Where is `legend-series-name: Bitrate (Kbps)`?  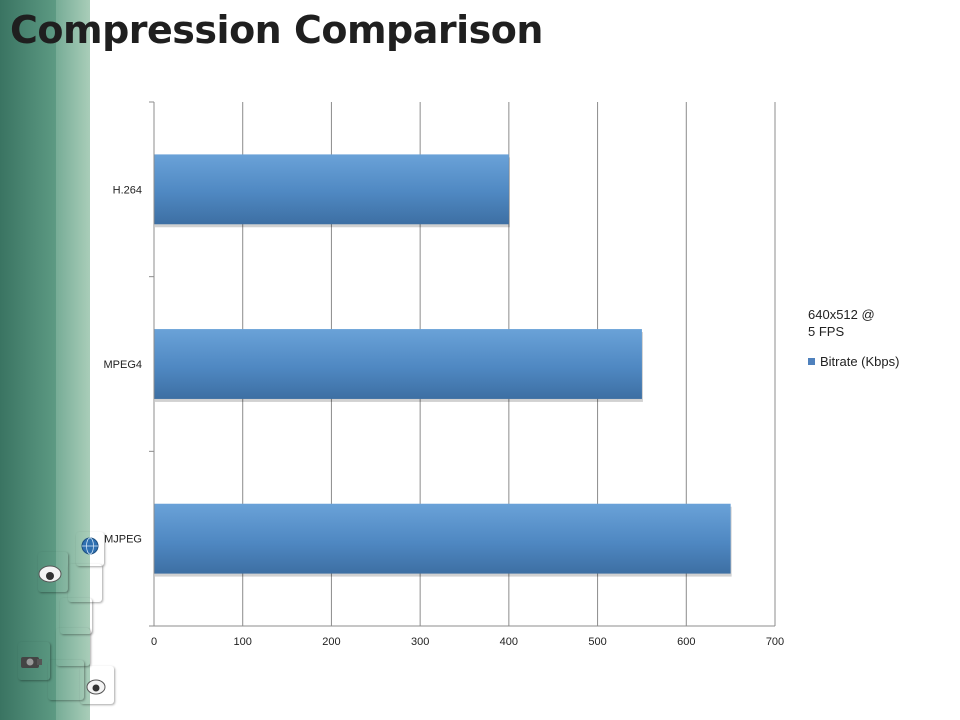 legend-series-name: Bitrate (Kbps) is located at coordinates (860, 361).